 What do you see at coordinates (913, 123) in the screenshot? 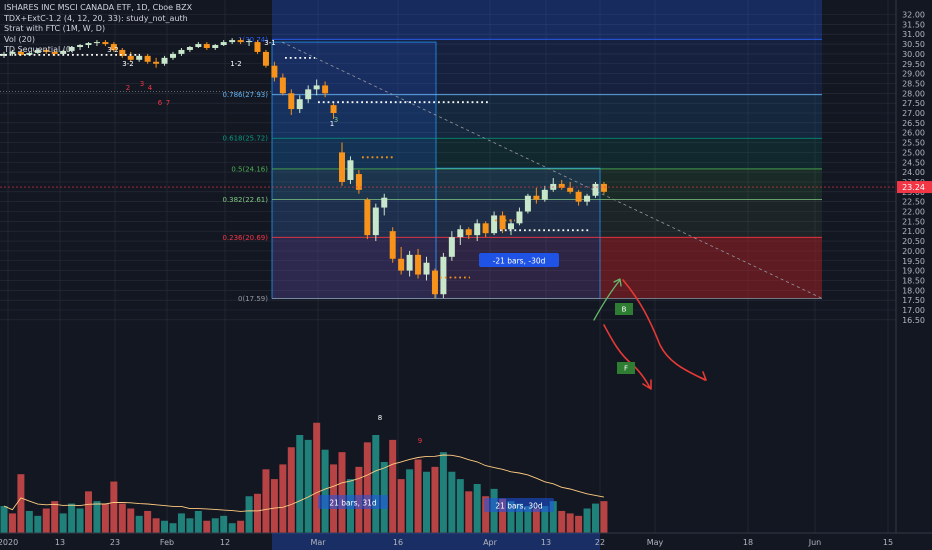
I see `price-tick-label: 26.50` at bounding box center [913, 123].